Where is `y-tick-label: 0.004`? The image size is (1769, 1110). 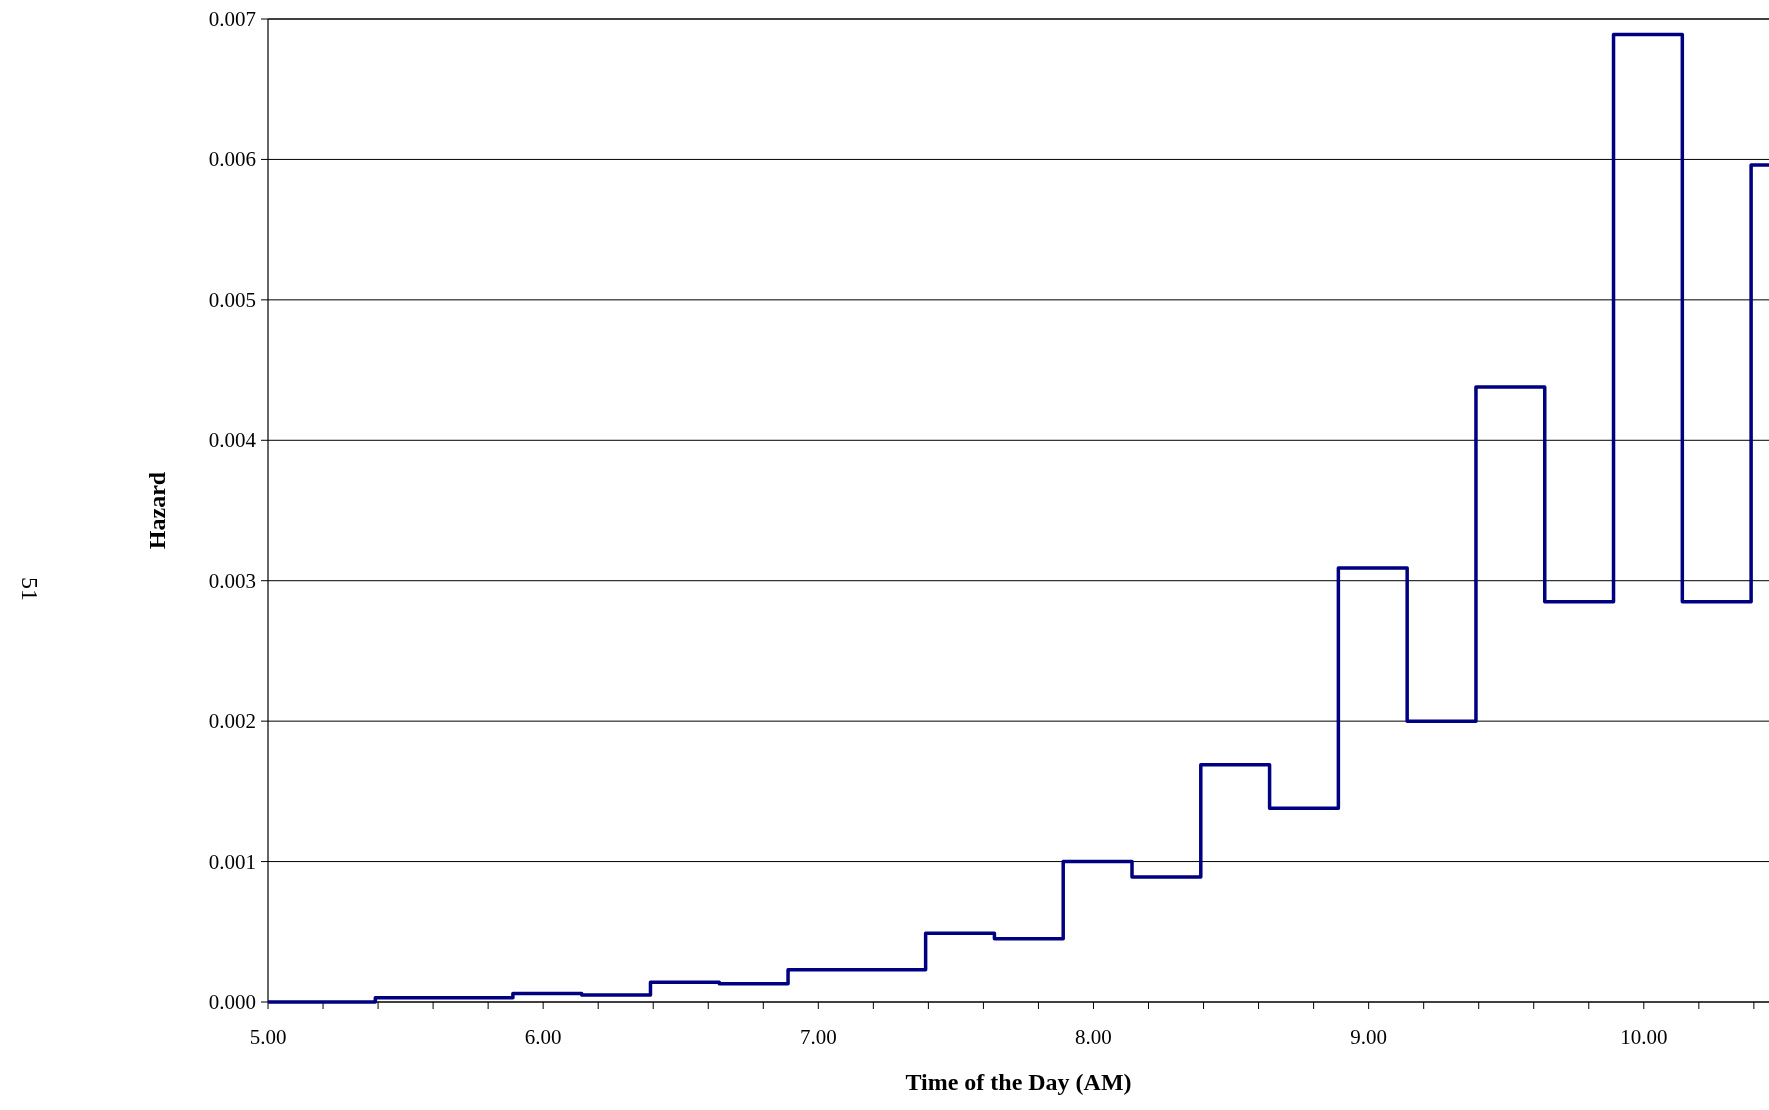 y-tick-label: 0.004 is located at coordinates (232, 440).